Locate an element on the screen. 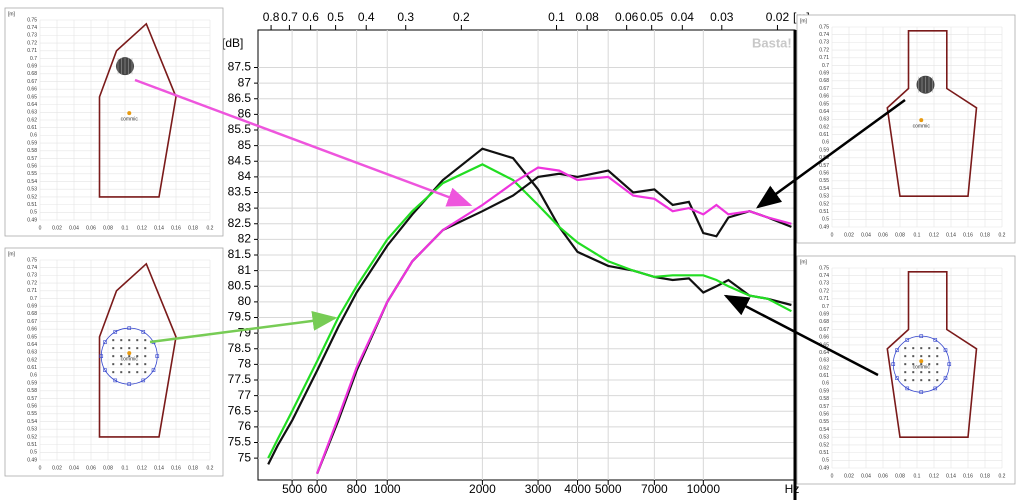 This screenshot has height=502, width=1024. x2-tick-label: 0.06 is located at coordinates (627, 17).